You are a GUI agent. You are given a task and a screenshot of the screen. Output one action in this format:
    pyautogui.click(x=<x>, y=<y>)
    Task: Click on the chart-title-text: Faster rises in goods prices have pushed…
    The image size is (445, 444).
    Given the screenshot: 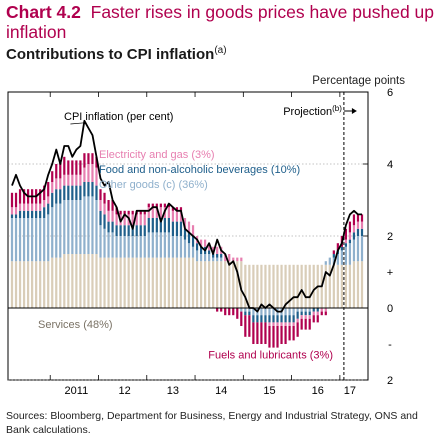 What is the action you would take?
    pyautogui.click(x=220, y=22)
    